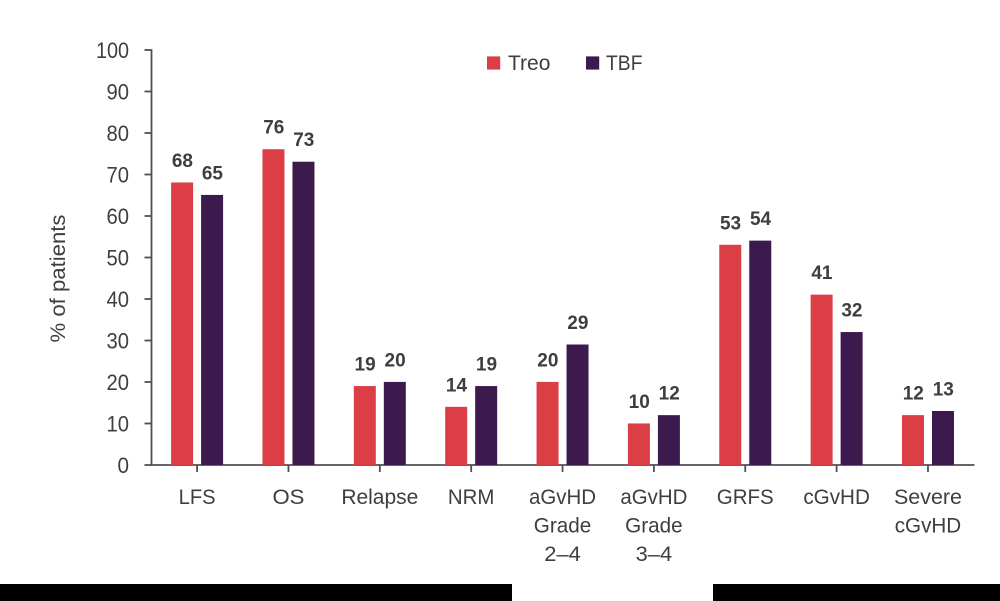 Image resolution: width=1000 pixels, height=601 pixels. What do you see at coordinates (761, 219) in the screenshot?
I see `svg-text: 54` at bounding box center [761, 219].